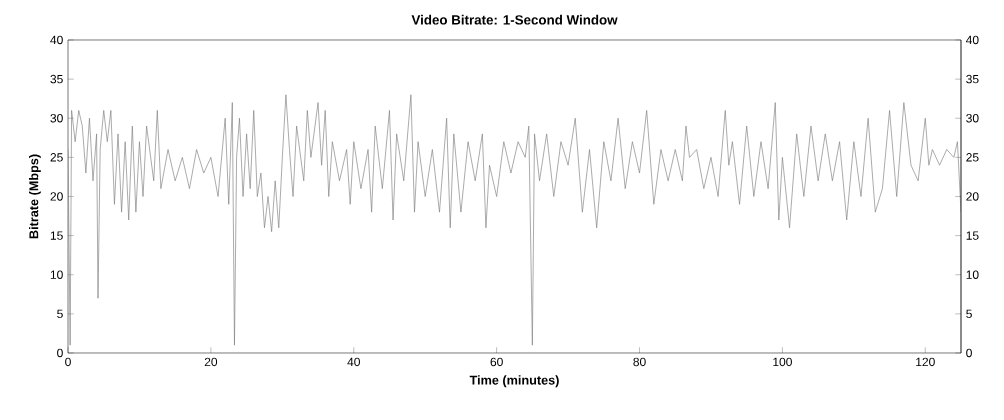 This screenshot has width=1004, height=420. What do you see at coordinates (972, 157) in the screenshot?
I see `y2-tick-label: 25` at bounding box center [972, 157].